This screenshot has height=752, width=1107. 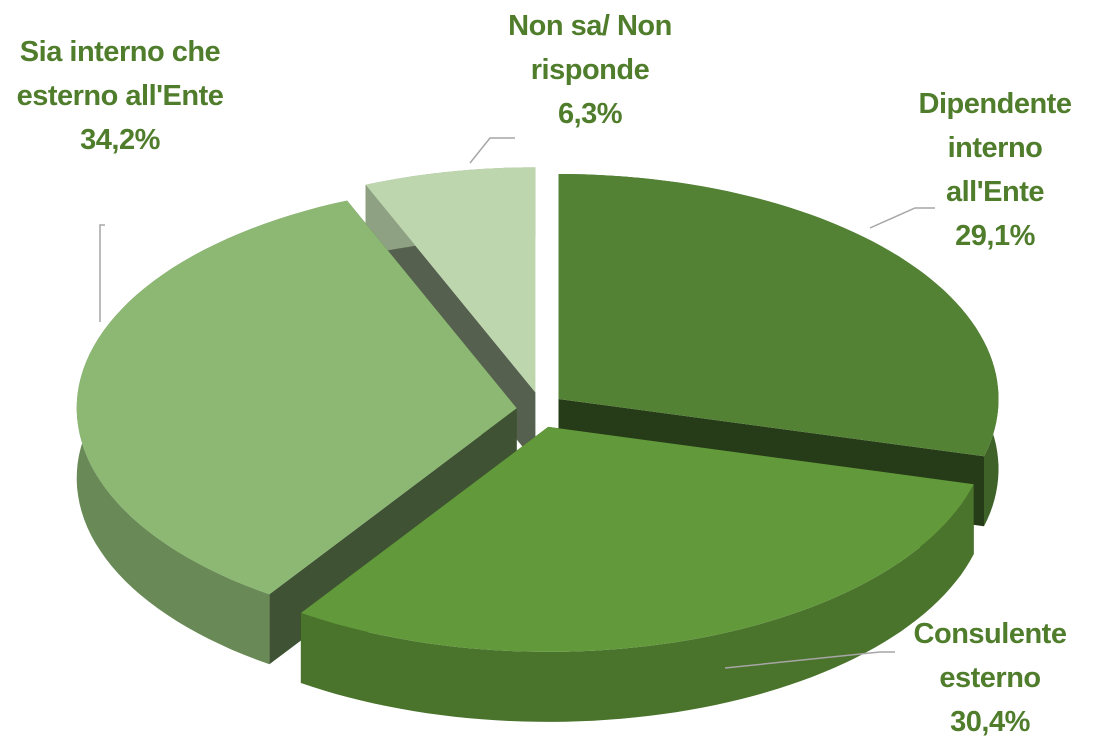 I want to click on data-label: Sia interno che esterno all'Ente 34,2%, so click(x=120, y=96).